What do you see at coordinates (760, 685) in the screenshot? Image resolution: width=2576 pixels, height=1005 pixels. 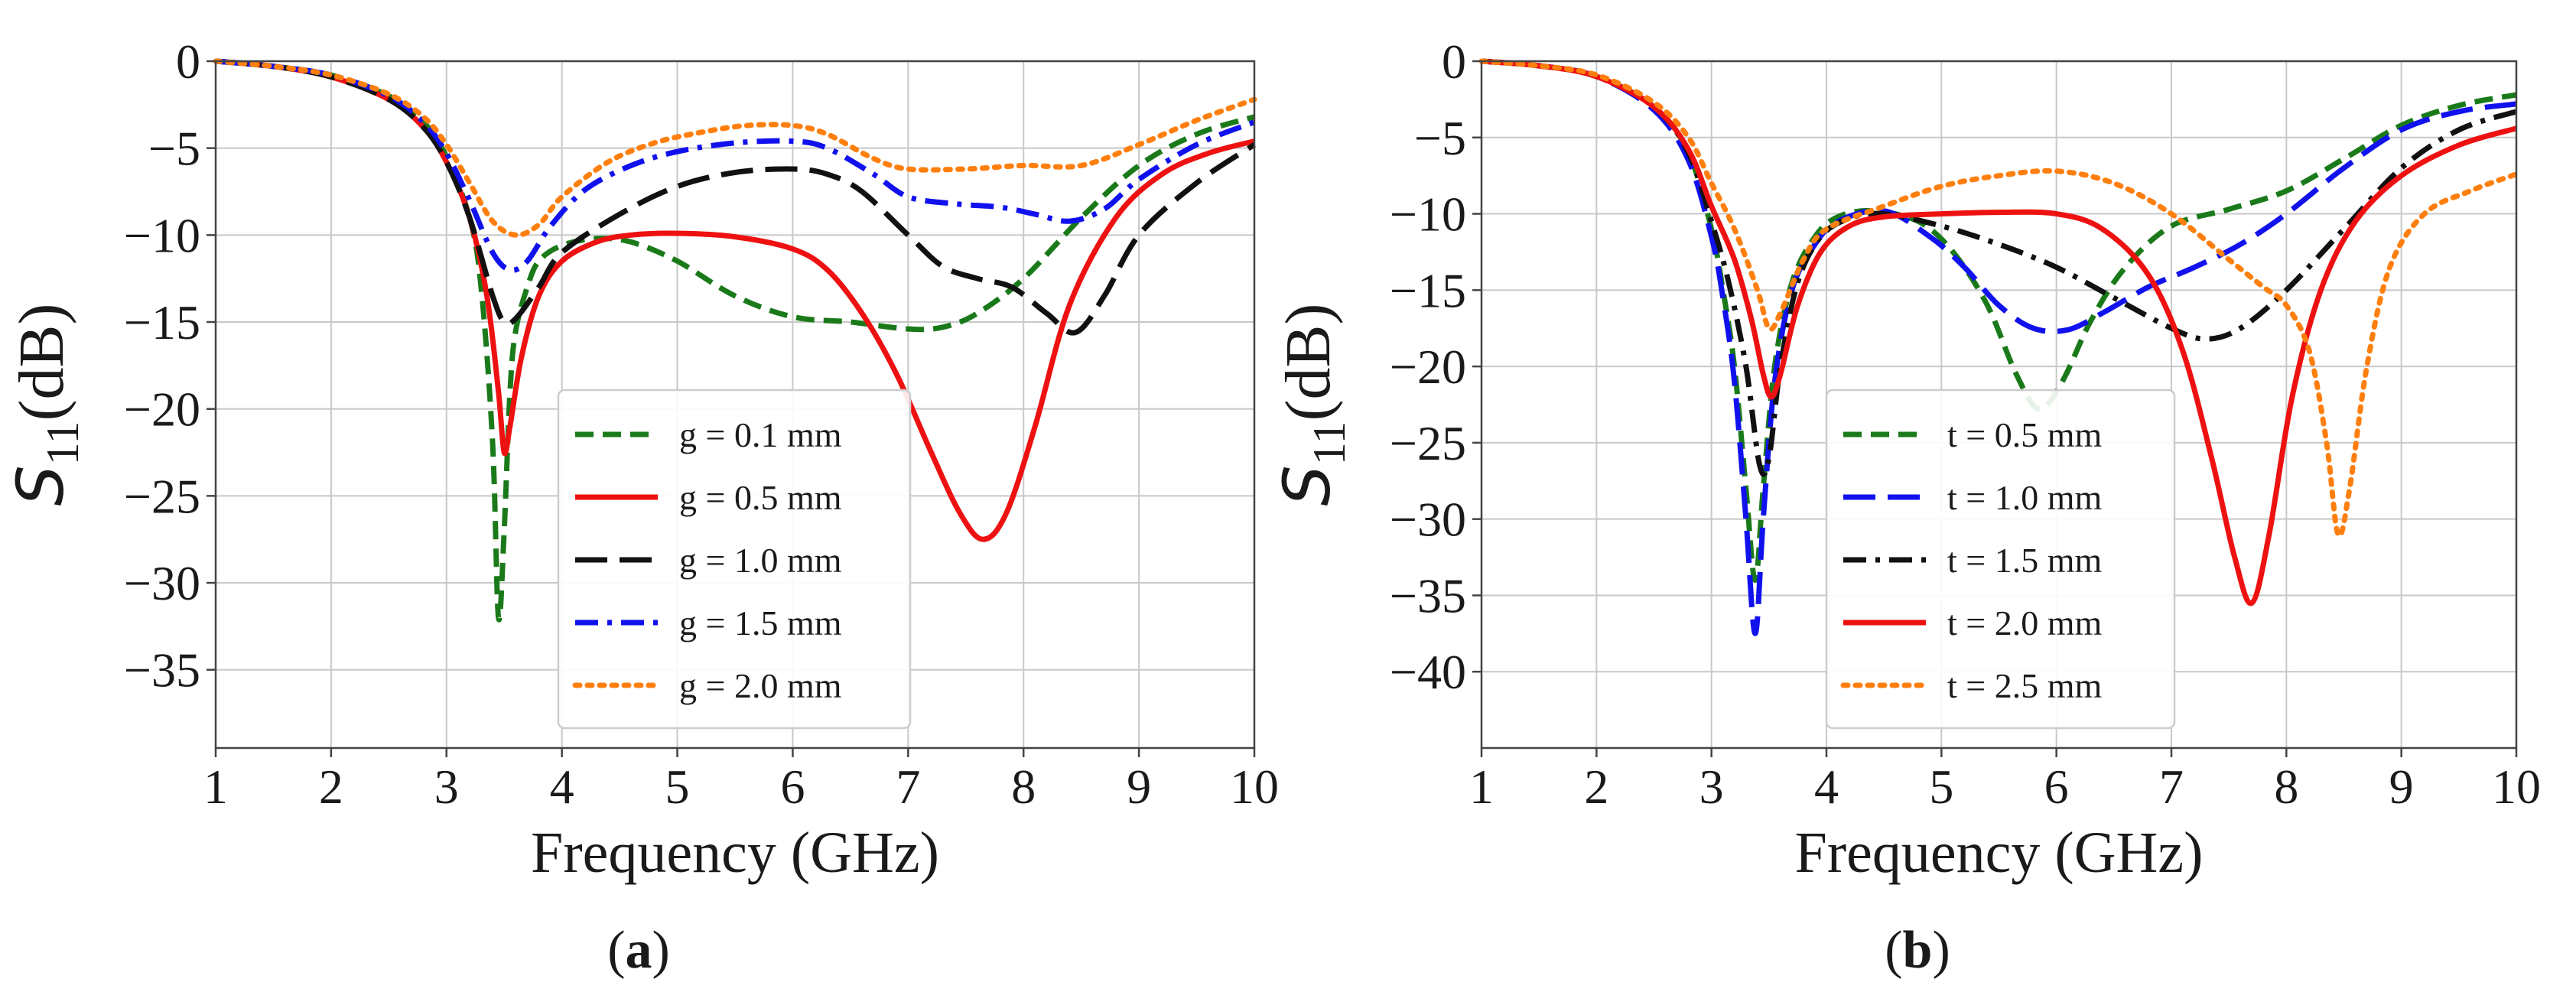 I see `legend-label: g = 2.0 mm` at bounding box center [760, 685].